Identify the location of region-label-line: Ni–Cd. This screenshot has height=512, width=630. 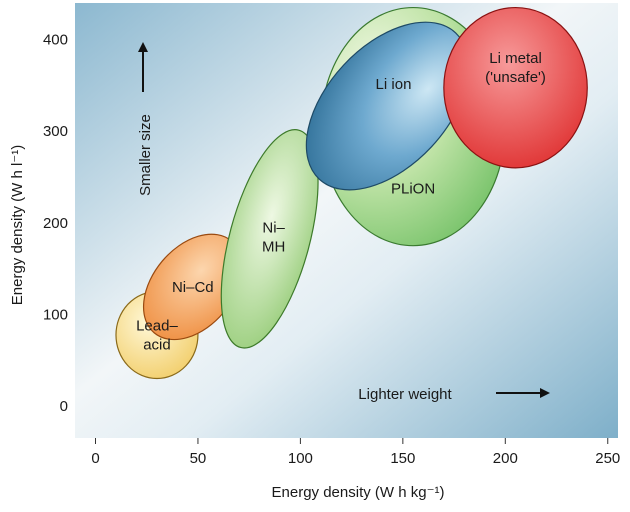
(193, 287).